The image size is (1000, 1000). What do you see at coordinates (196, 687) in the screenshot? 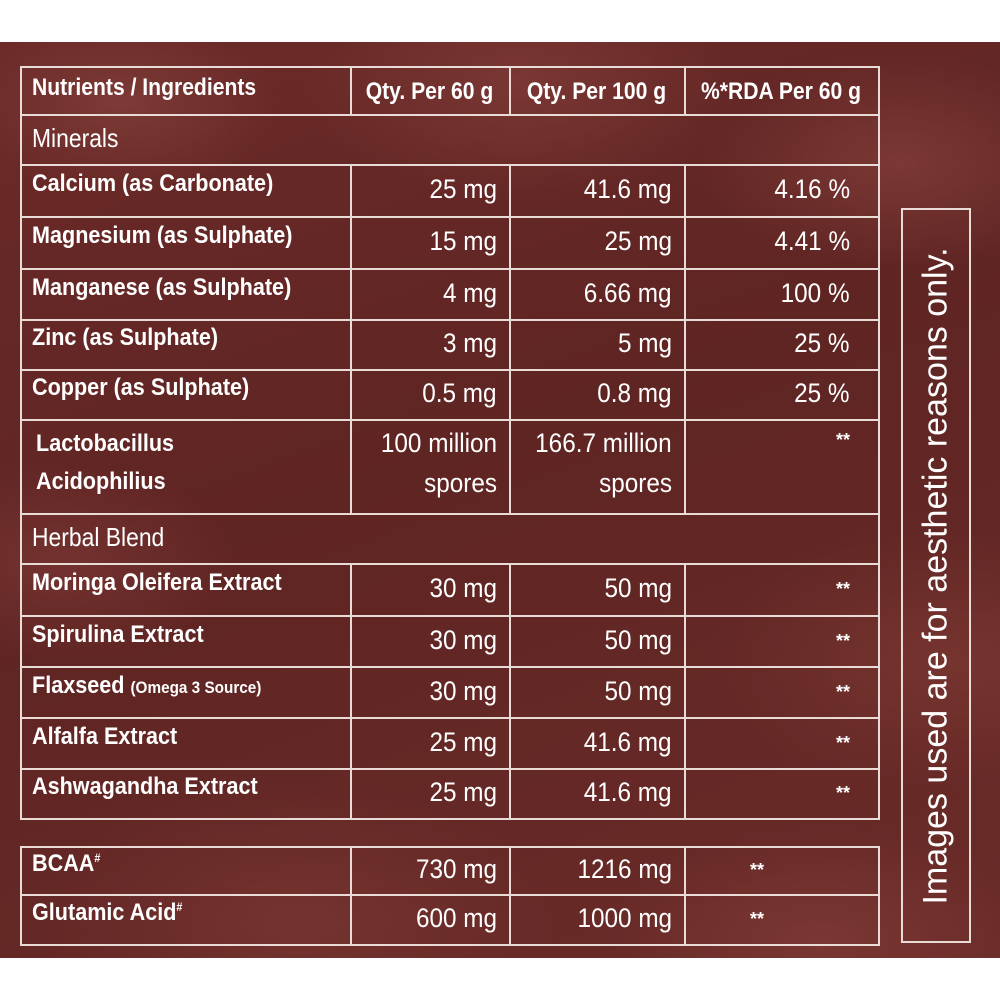
I see `ingredient-name-note: (Omega 3 Source)` at bounding box center [196, 687].